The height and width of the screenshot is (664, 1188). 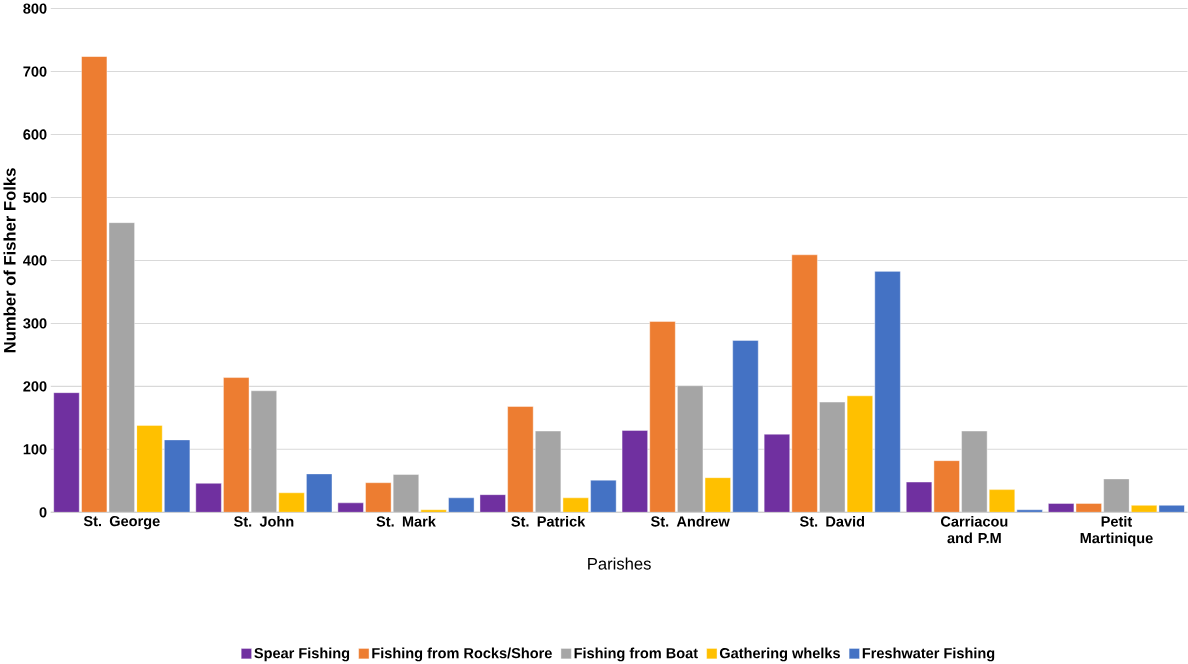 What do you see at coordinates (43, 512) in the screenshot?
I see `y-tick-label: 0` at bounding box center [43, 512].